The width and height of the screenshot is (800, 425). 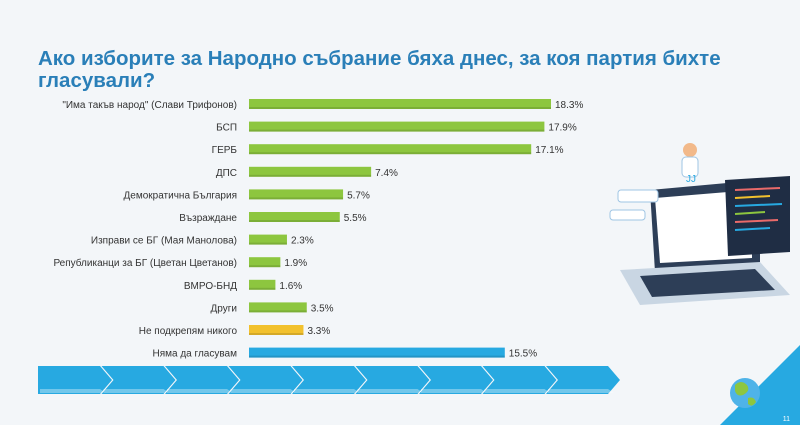 What do you see at coordinates (290, 286) in the screenshot?
I see `value-label: 1.6%` at bounding box center [290, 286].